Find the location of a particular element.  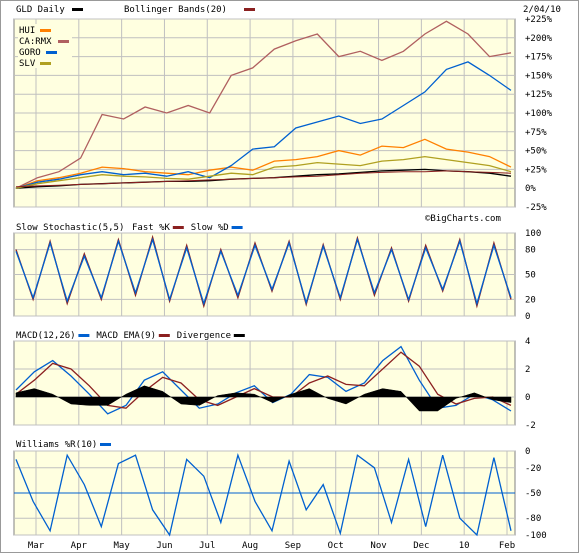

panel-label-bollinger: Bollinger Bands(20) is located at coordinates (175, 10).